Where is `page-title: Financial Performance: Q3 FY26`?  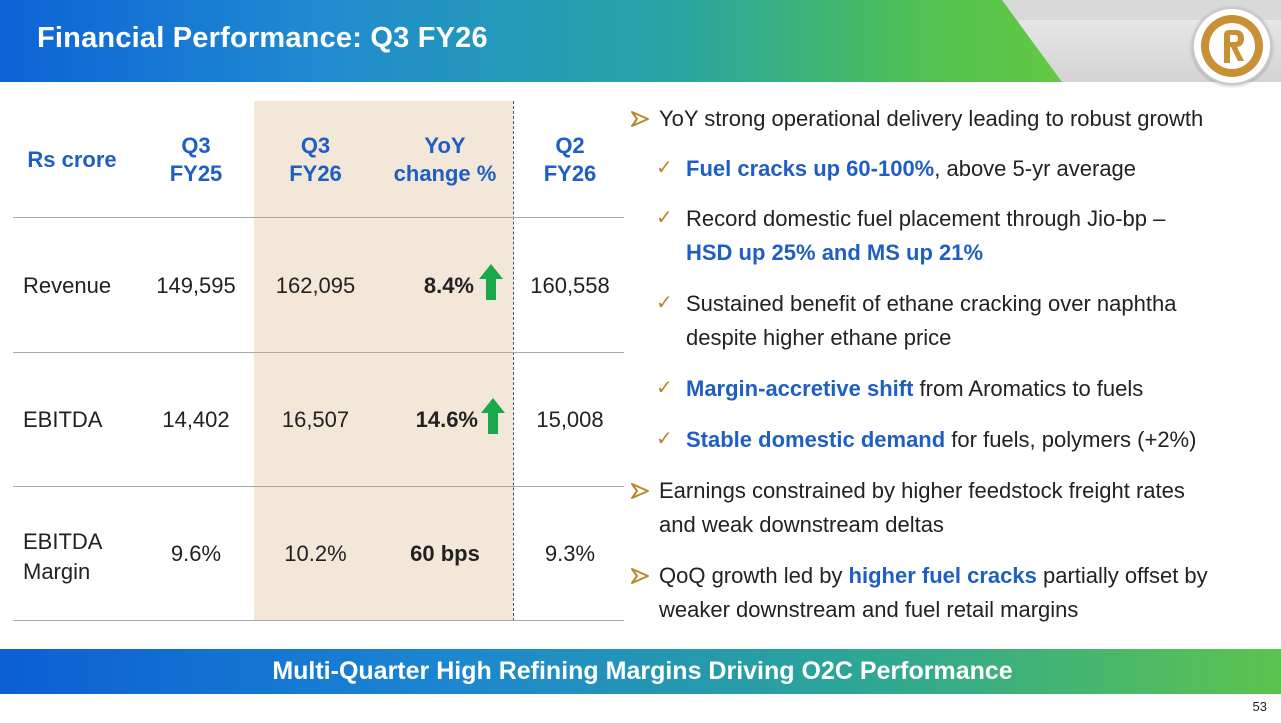 page-title: Financial Performance: Q3 FY26 is located at coordinates (262, 38).